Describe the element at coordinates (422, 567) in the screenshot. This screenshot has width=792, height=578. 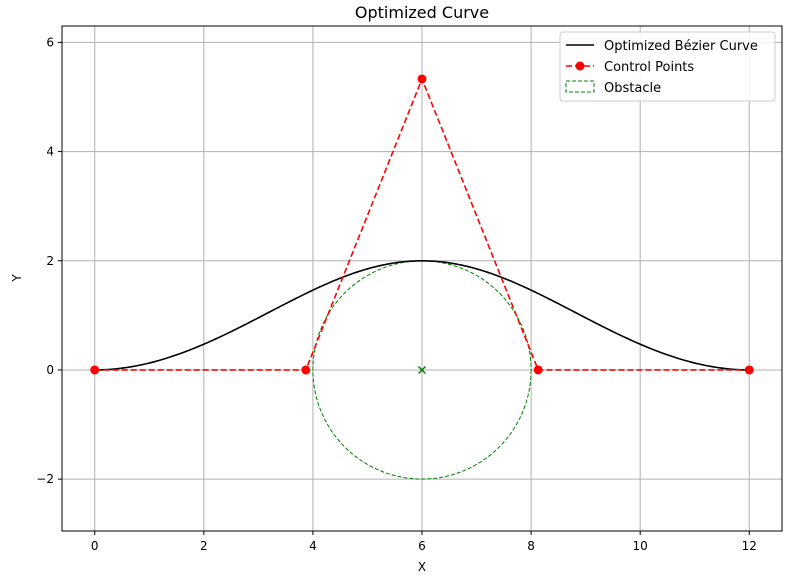
I see `x-axis-label: X` at that location.